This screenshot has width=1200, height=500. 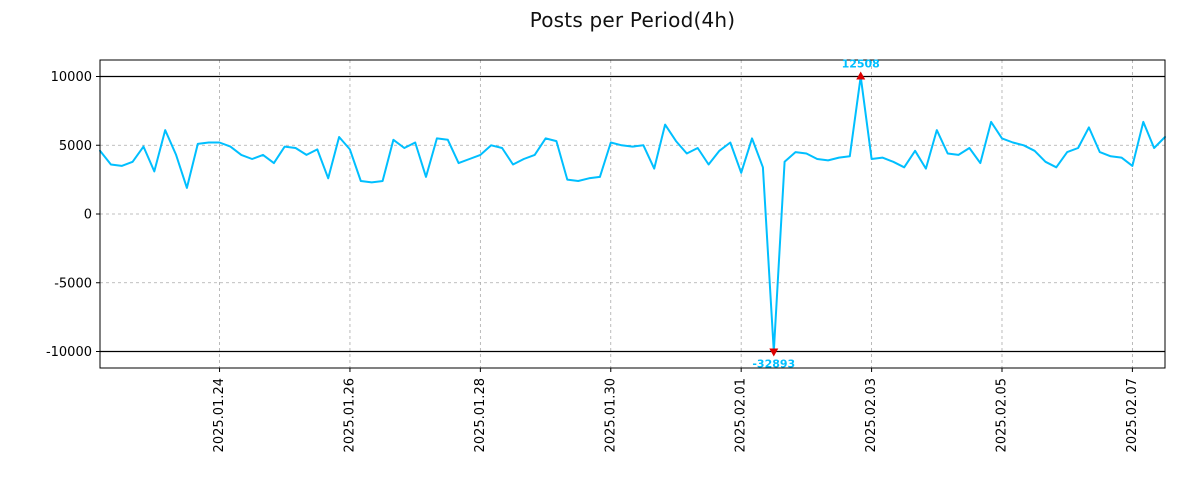 What do you see at coordinates (871, 415) in the screenshot?
I see `x-tick-label: 2025.02.03` at bounding box center [871, 415].